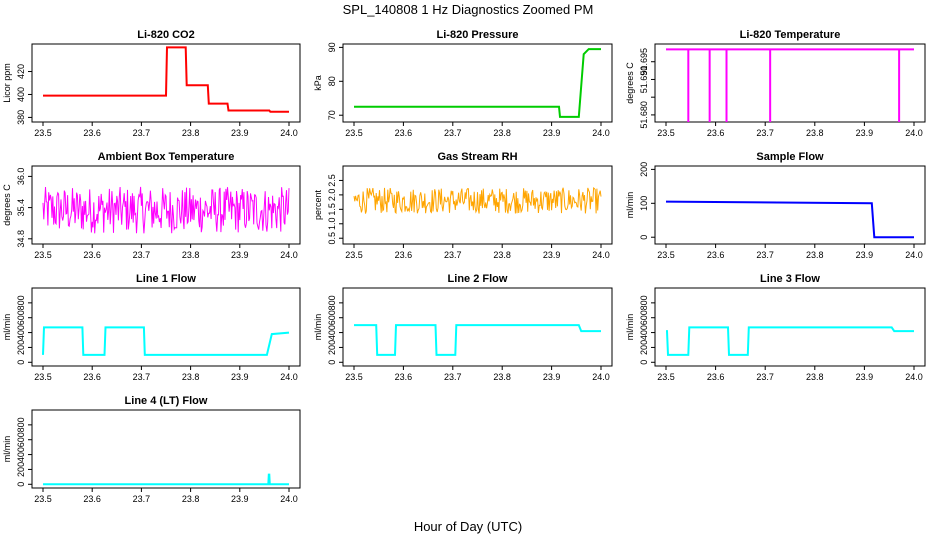 The width and height of the screenshot is (936, 540). I want to click on y-tick-label: 80, so click(332, 81).